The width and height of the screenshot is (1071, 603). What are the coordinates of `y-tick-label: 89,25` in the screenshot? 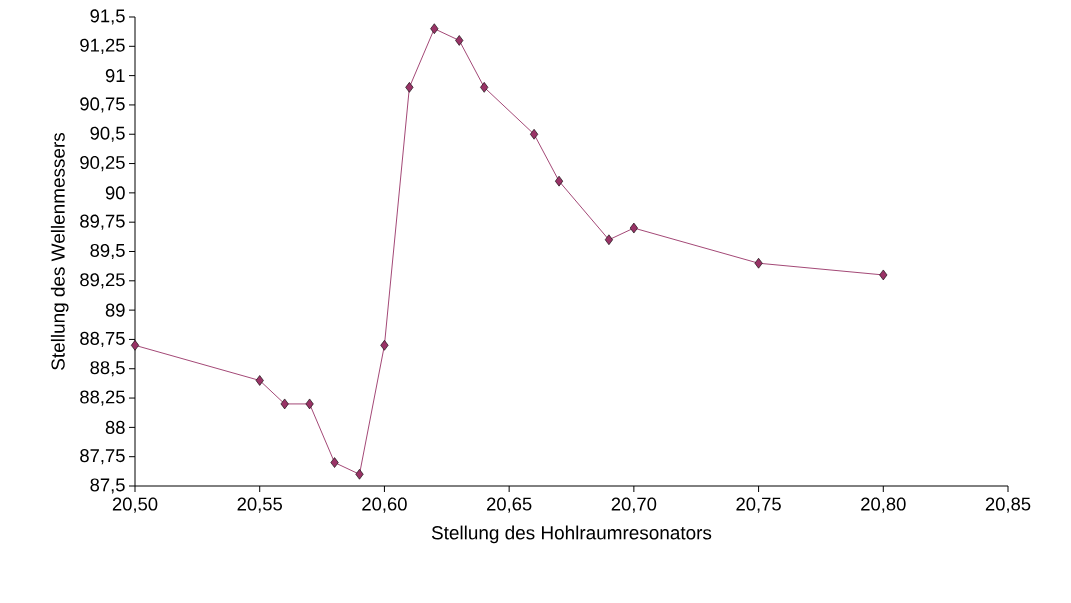 It's located at (102, 281).